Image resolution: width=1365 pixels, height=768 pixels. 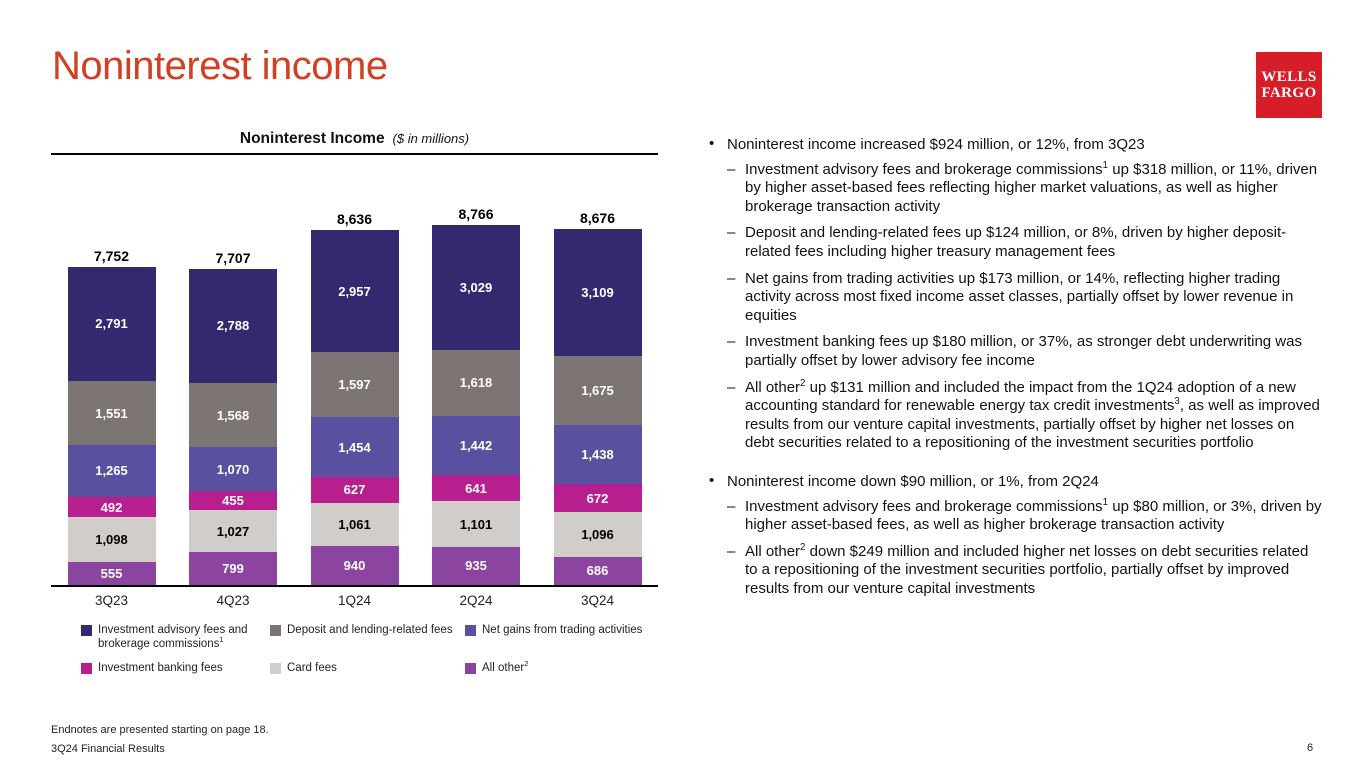 What do you see at coordinates (597, 292) in the screenshot?
I see `bar-segment: 3,109` at bounding box center [597, 292].